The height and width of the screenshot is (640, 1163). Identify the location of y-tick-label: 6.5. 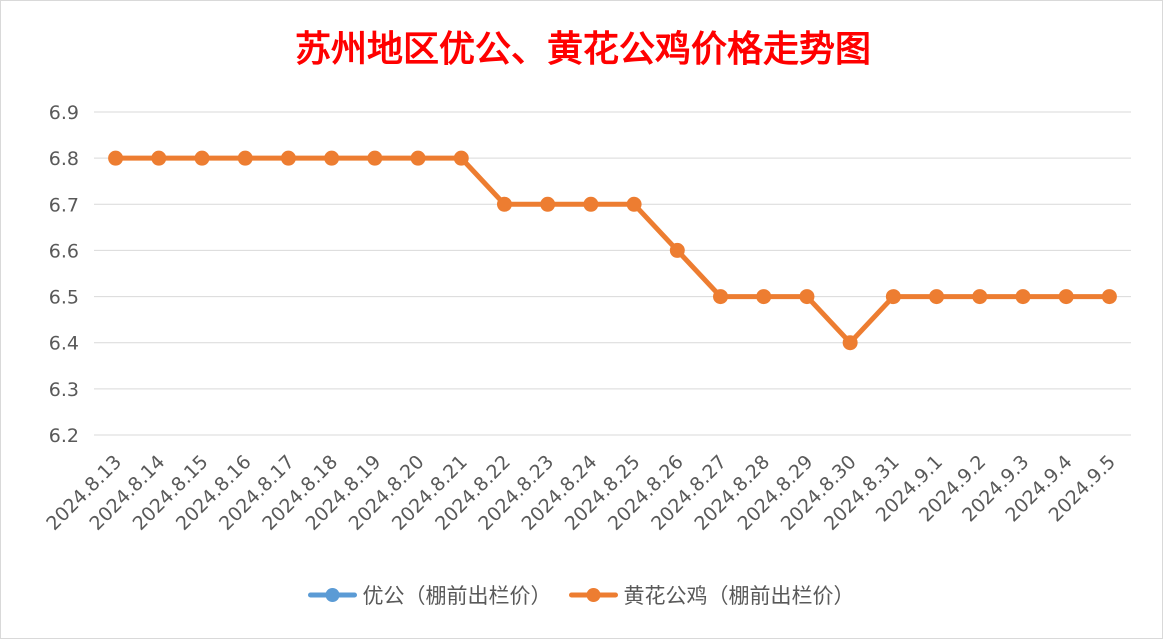
(64, 298).